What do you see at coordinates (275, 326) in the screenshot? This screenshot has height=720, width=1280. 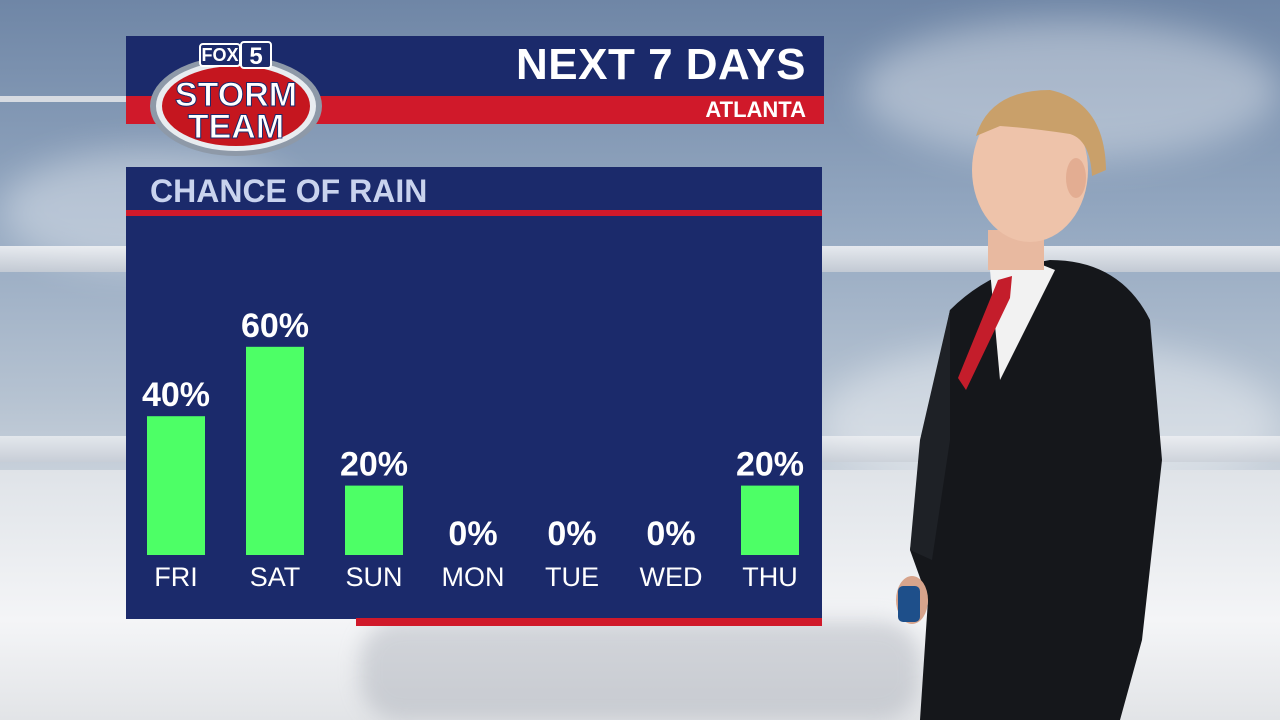 I see `value-label-sat: 60%` at bounding box center [275, 326].